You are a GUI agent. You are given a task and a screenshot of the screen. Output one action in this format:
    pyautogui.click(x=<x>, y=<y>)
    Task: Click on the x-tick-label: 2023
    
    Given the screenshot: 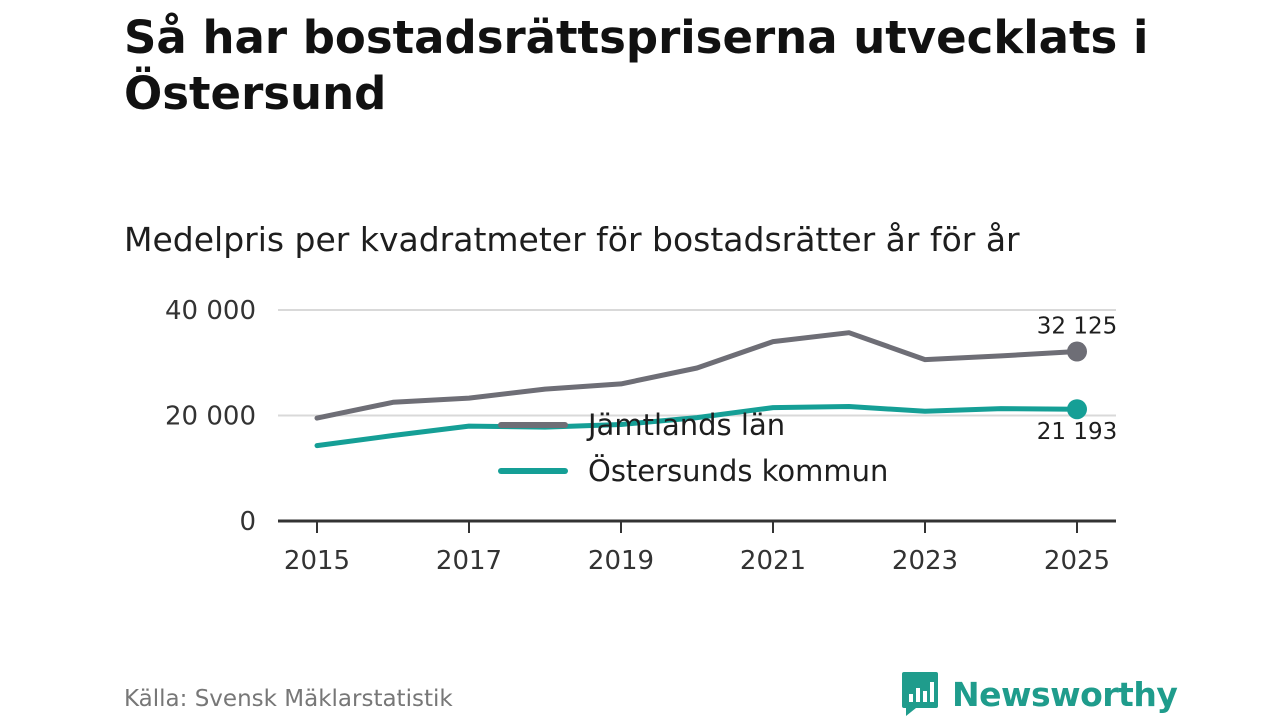 What is the action you would take?
    pyautogui.click(x=925, y=561)
    